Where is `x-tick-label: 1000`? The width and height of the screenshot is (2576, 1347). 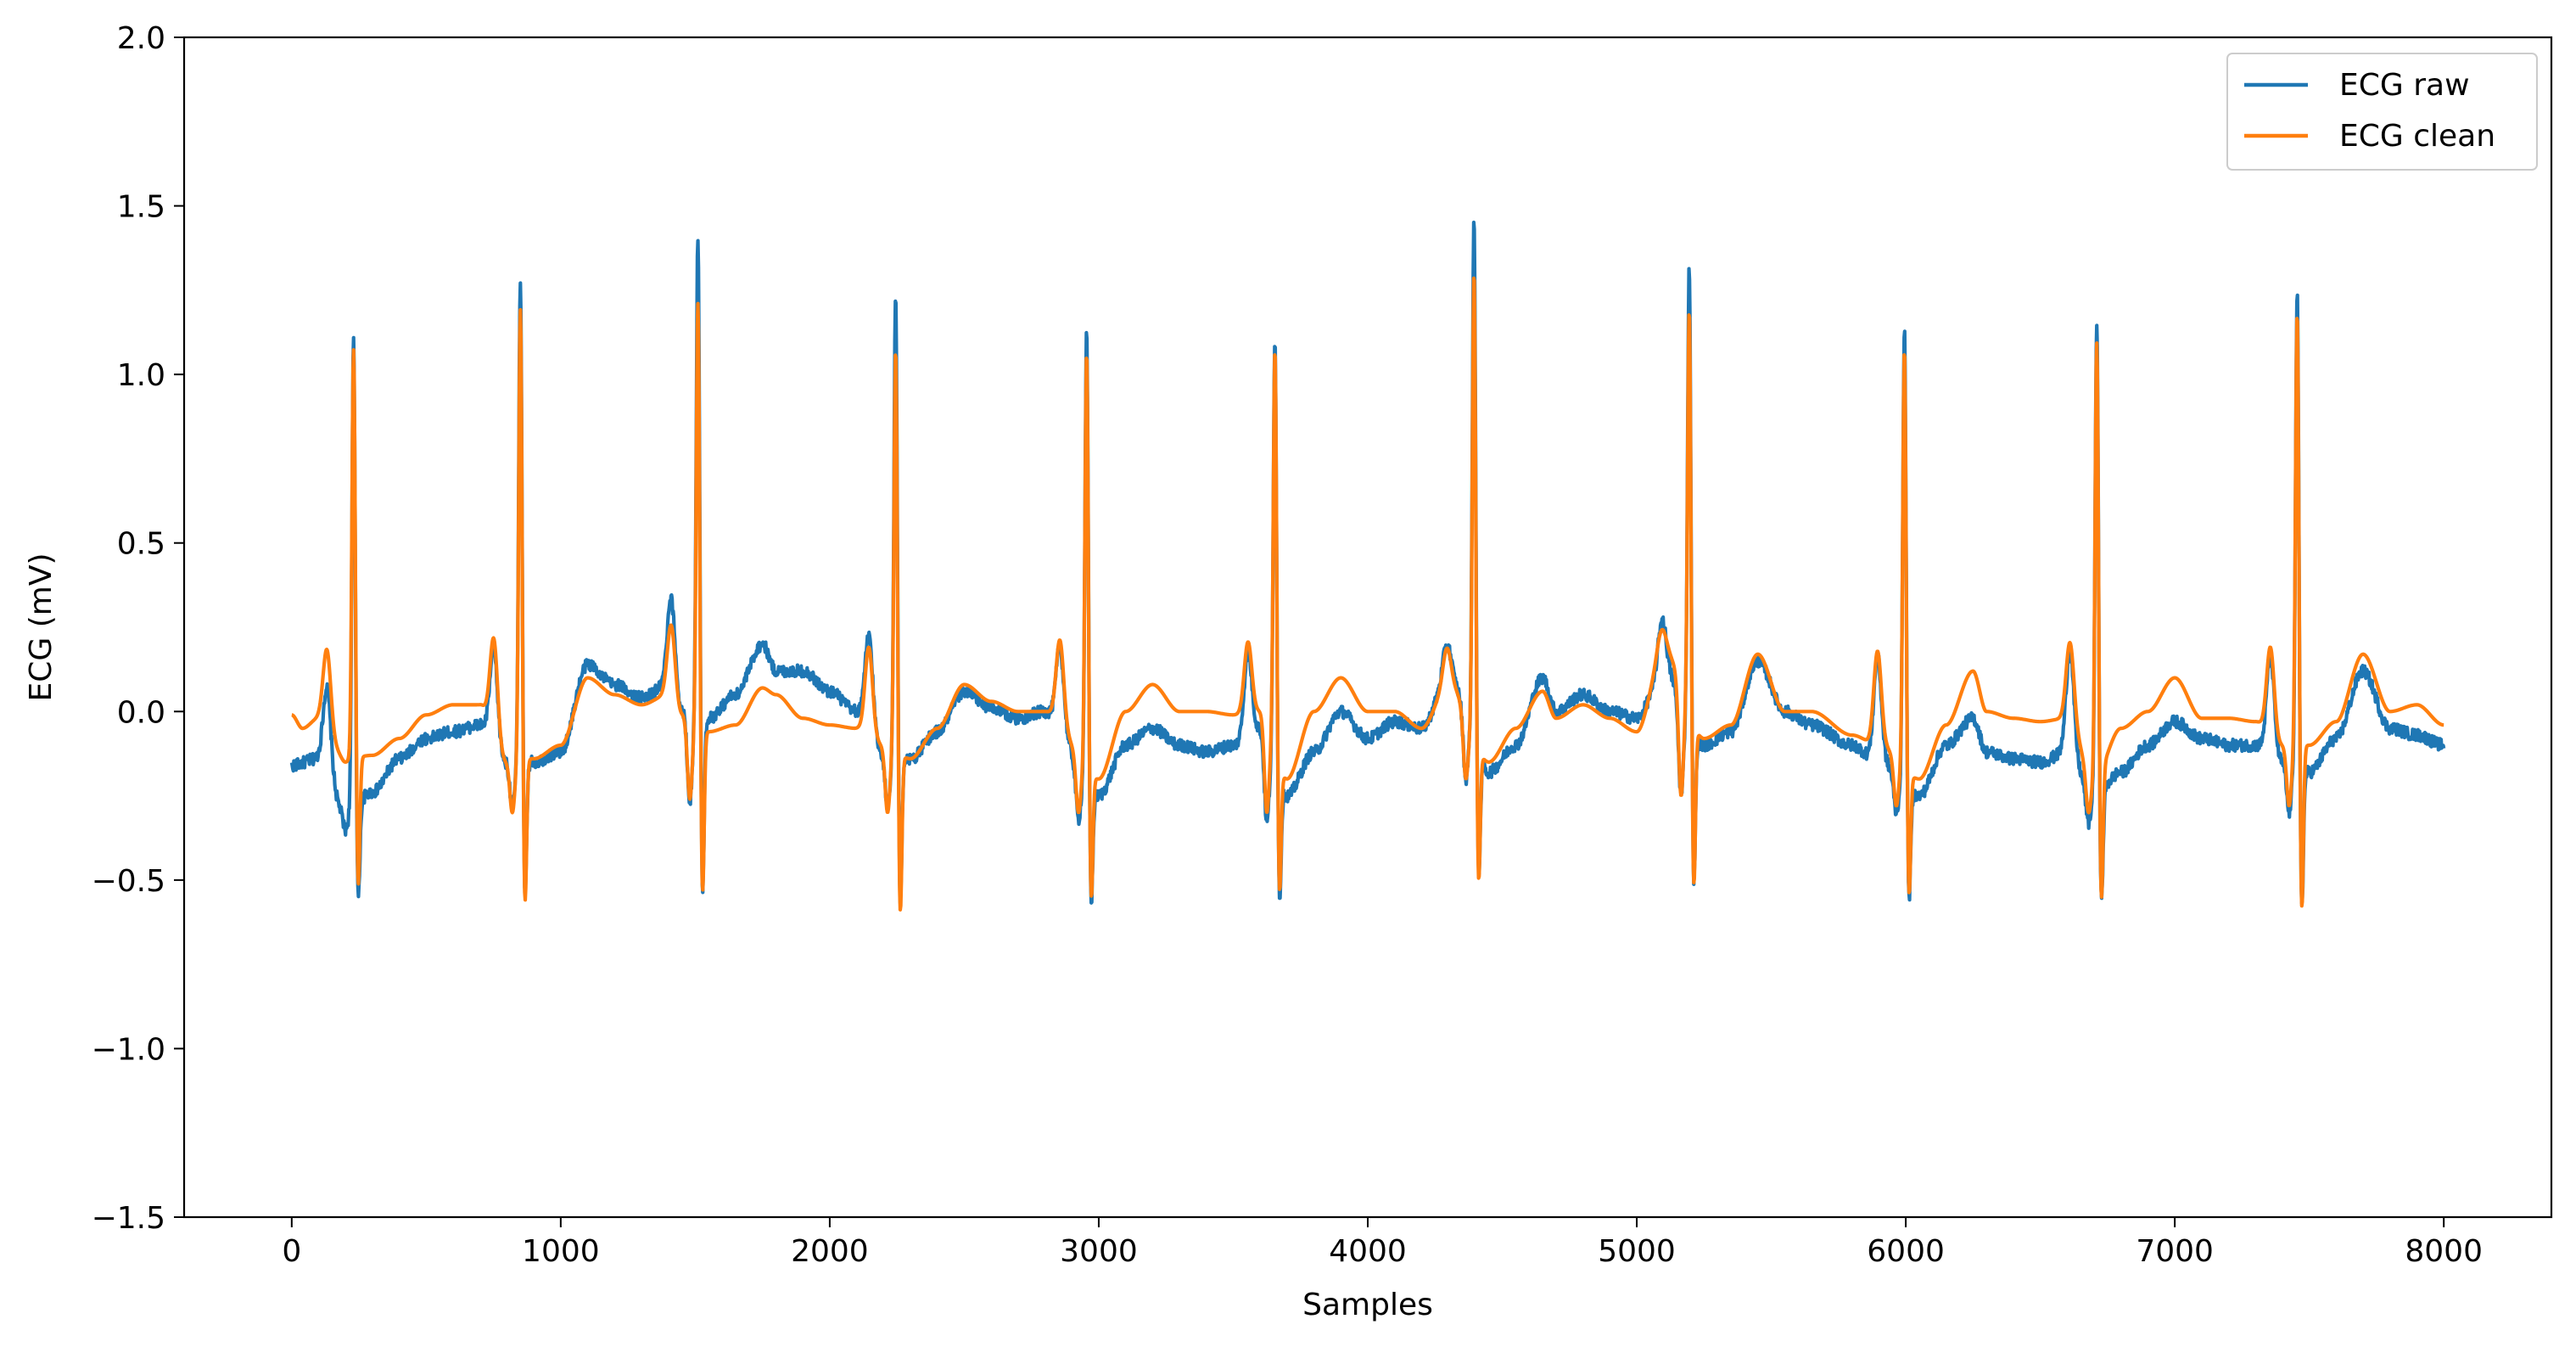 x-tick-label: 1000 is located at coordinates (561, 1251).